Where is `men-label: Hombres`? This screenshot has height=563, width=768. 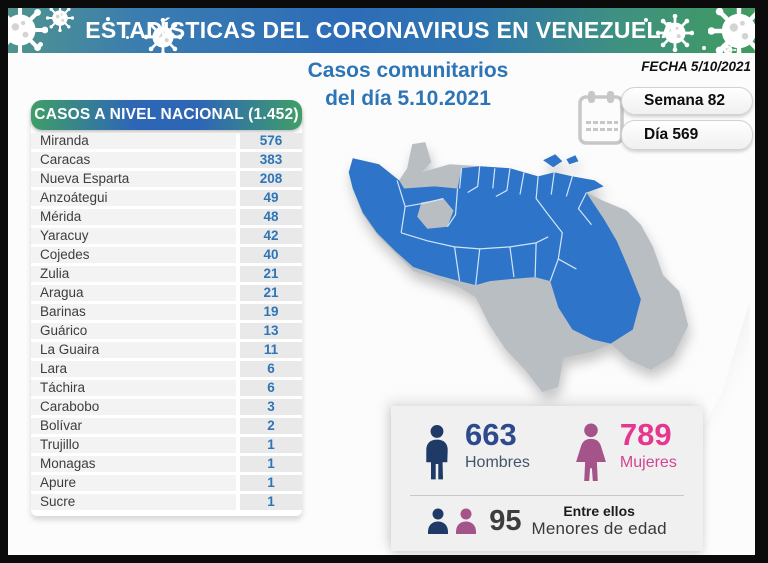 men-label: Hombres is located at coordinates (497, 462).